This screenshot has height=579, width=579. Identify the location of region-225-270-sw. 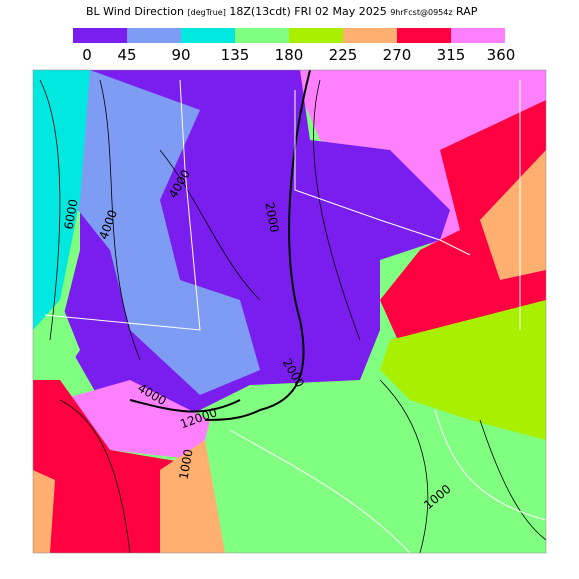
(192, 496).